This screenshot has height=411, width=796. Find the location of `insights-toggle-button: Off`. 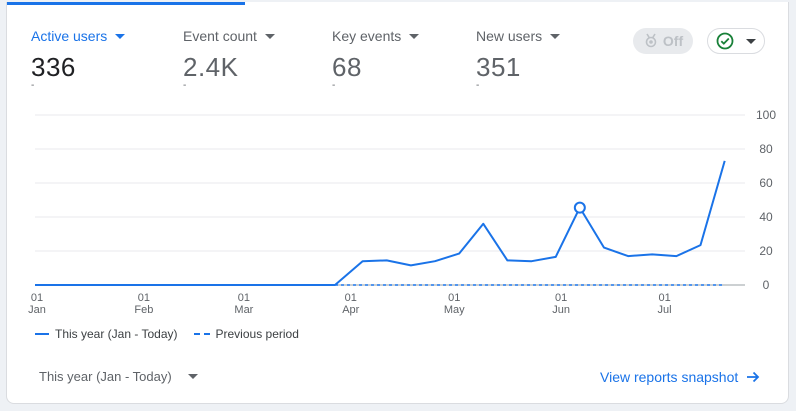

insights-toggle-button: Off is located at coordinates (663, 41).